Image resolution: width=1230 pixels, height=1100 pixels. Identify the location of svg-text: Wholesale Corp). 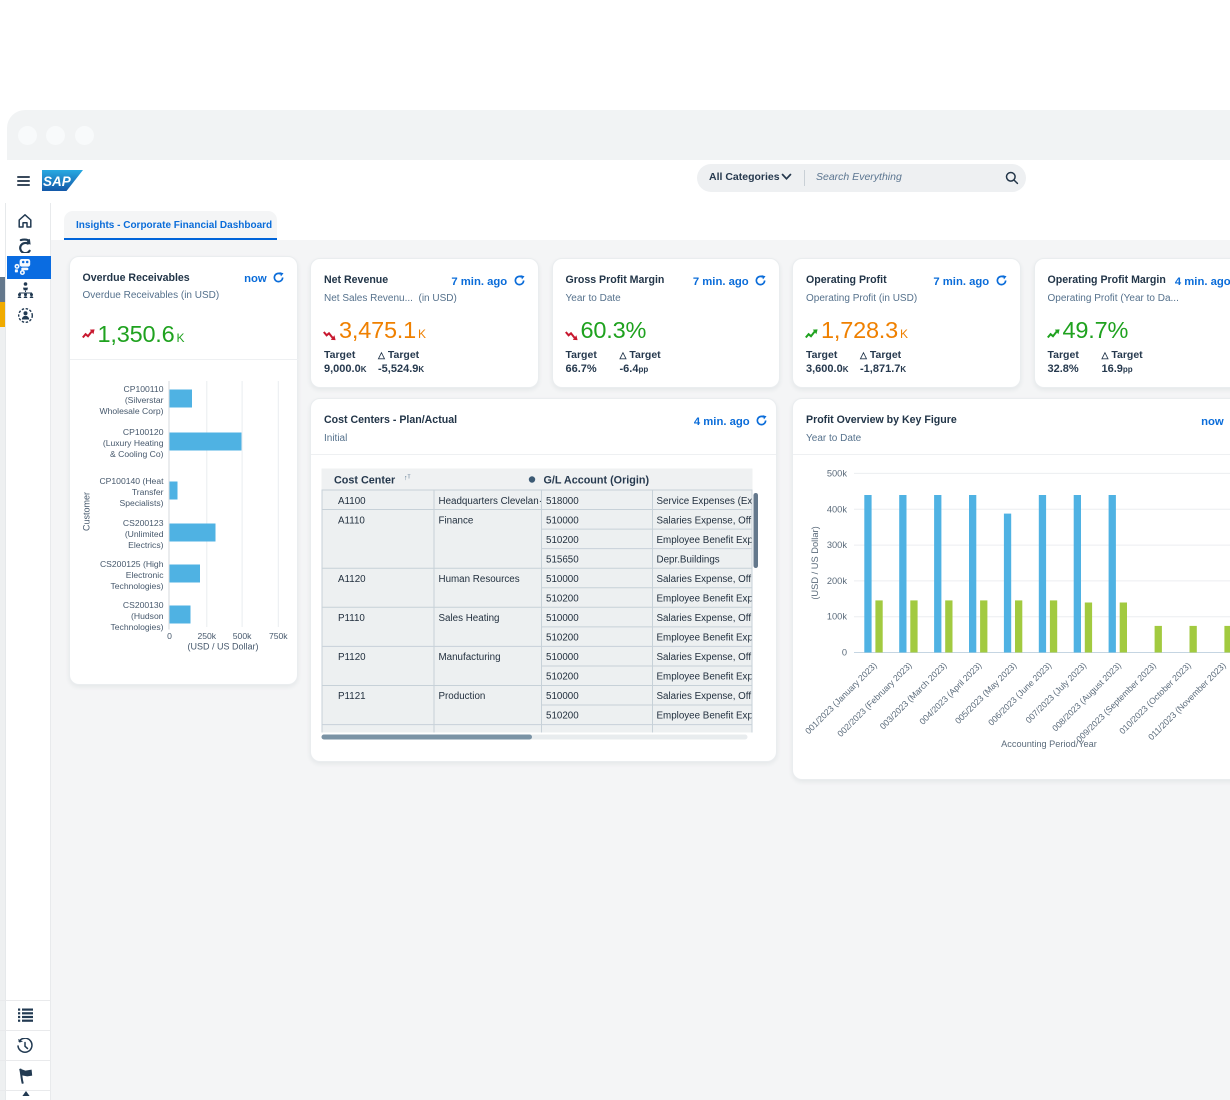
(131, 411).